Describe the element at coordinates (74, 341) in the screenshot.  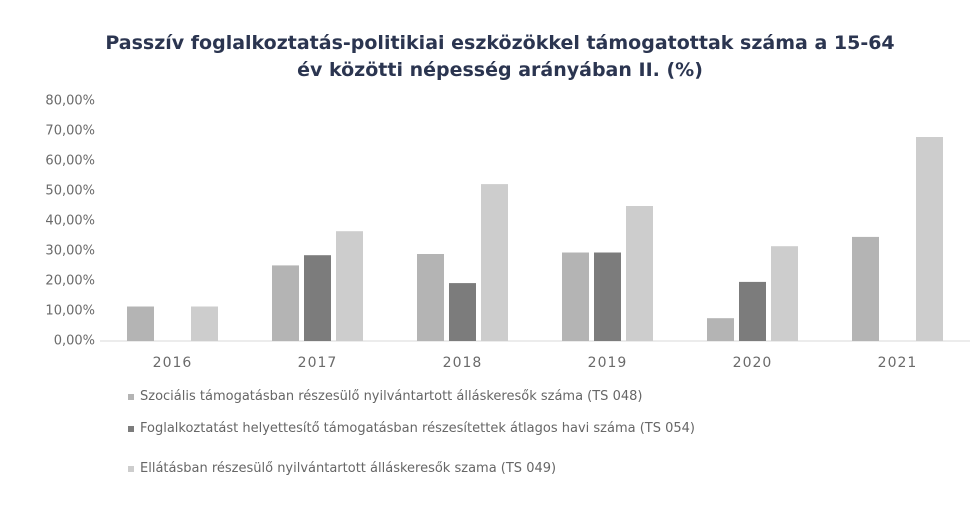
I see `y-tick-label: 0,00%` at that location.